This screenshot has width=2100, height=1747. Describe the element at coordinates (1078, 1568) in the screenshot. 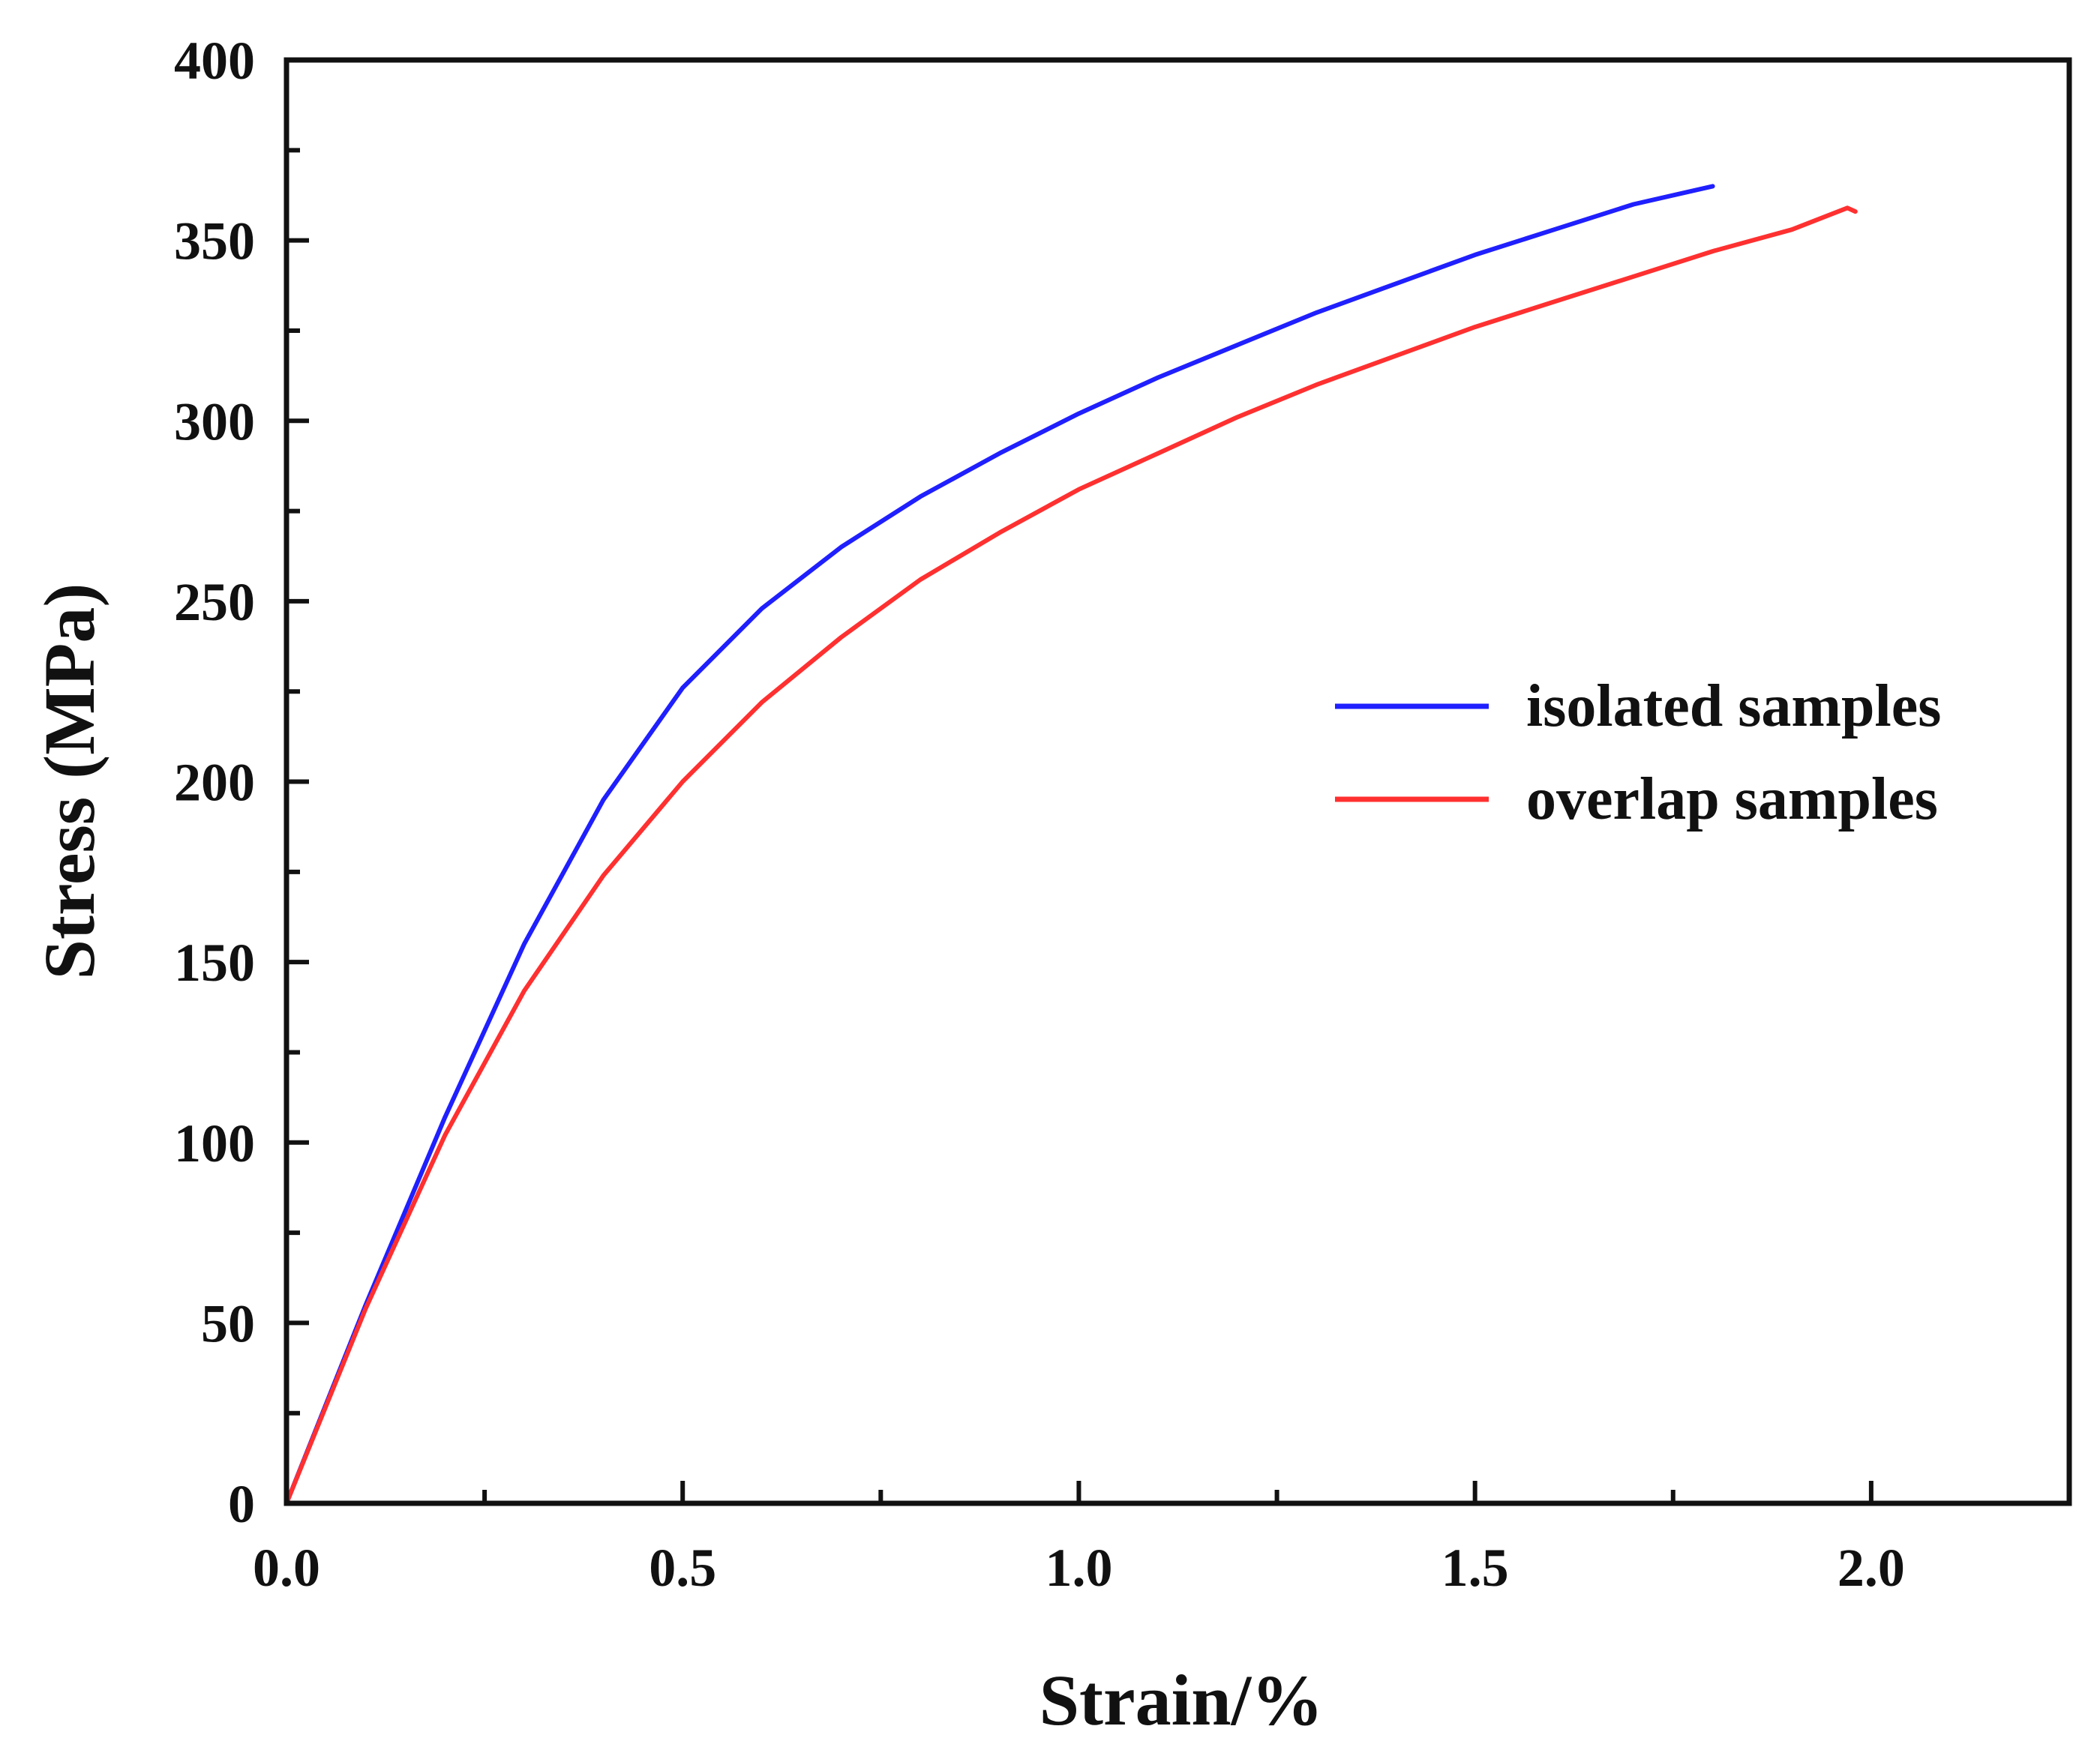

I see `x-tick-label: 1.0` at that location.